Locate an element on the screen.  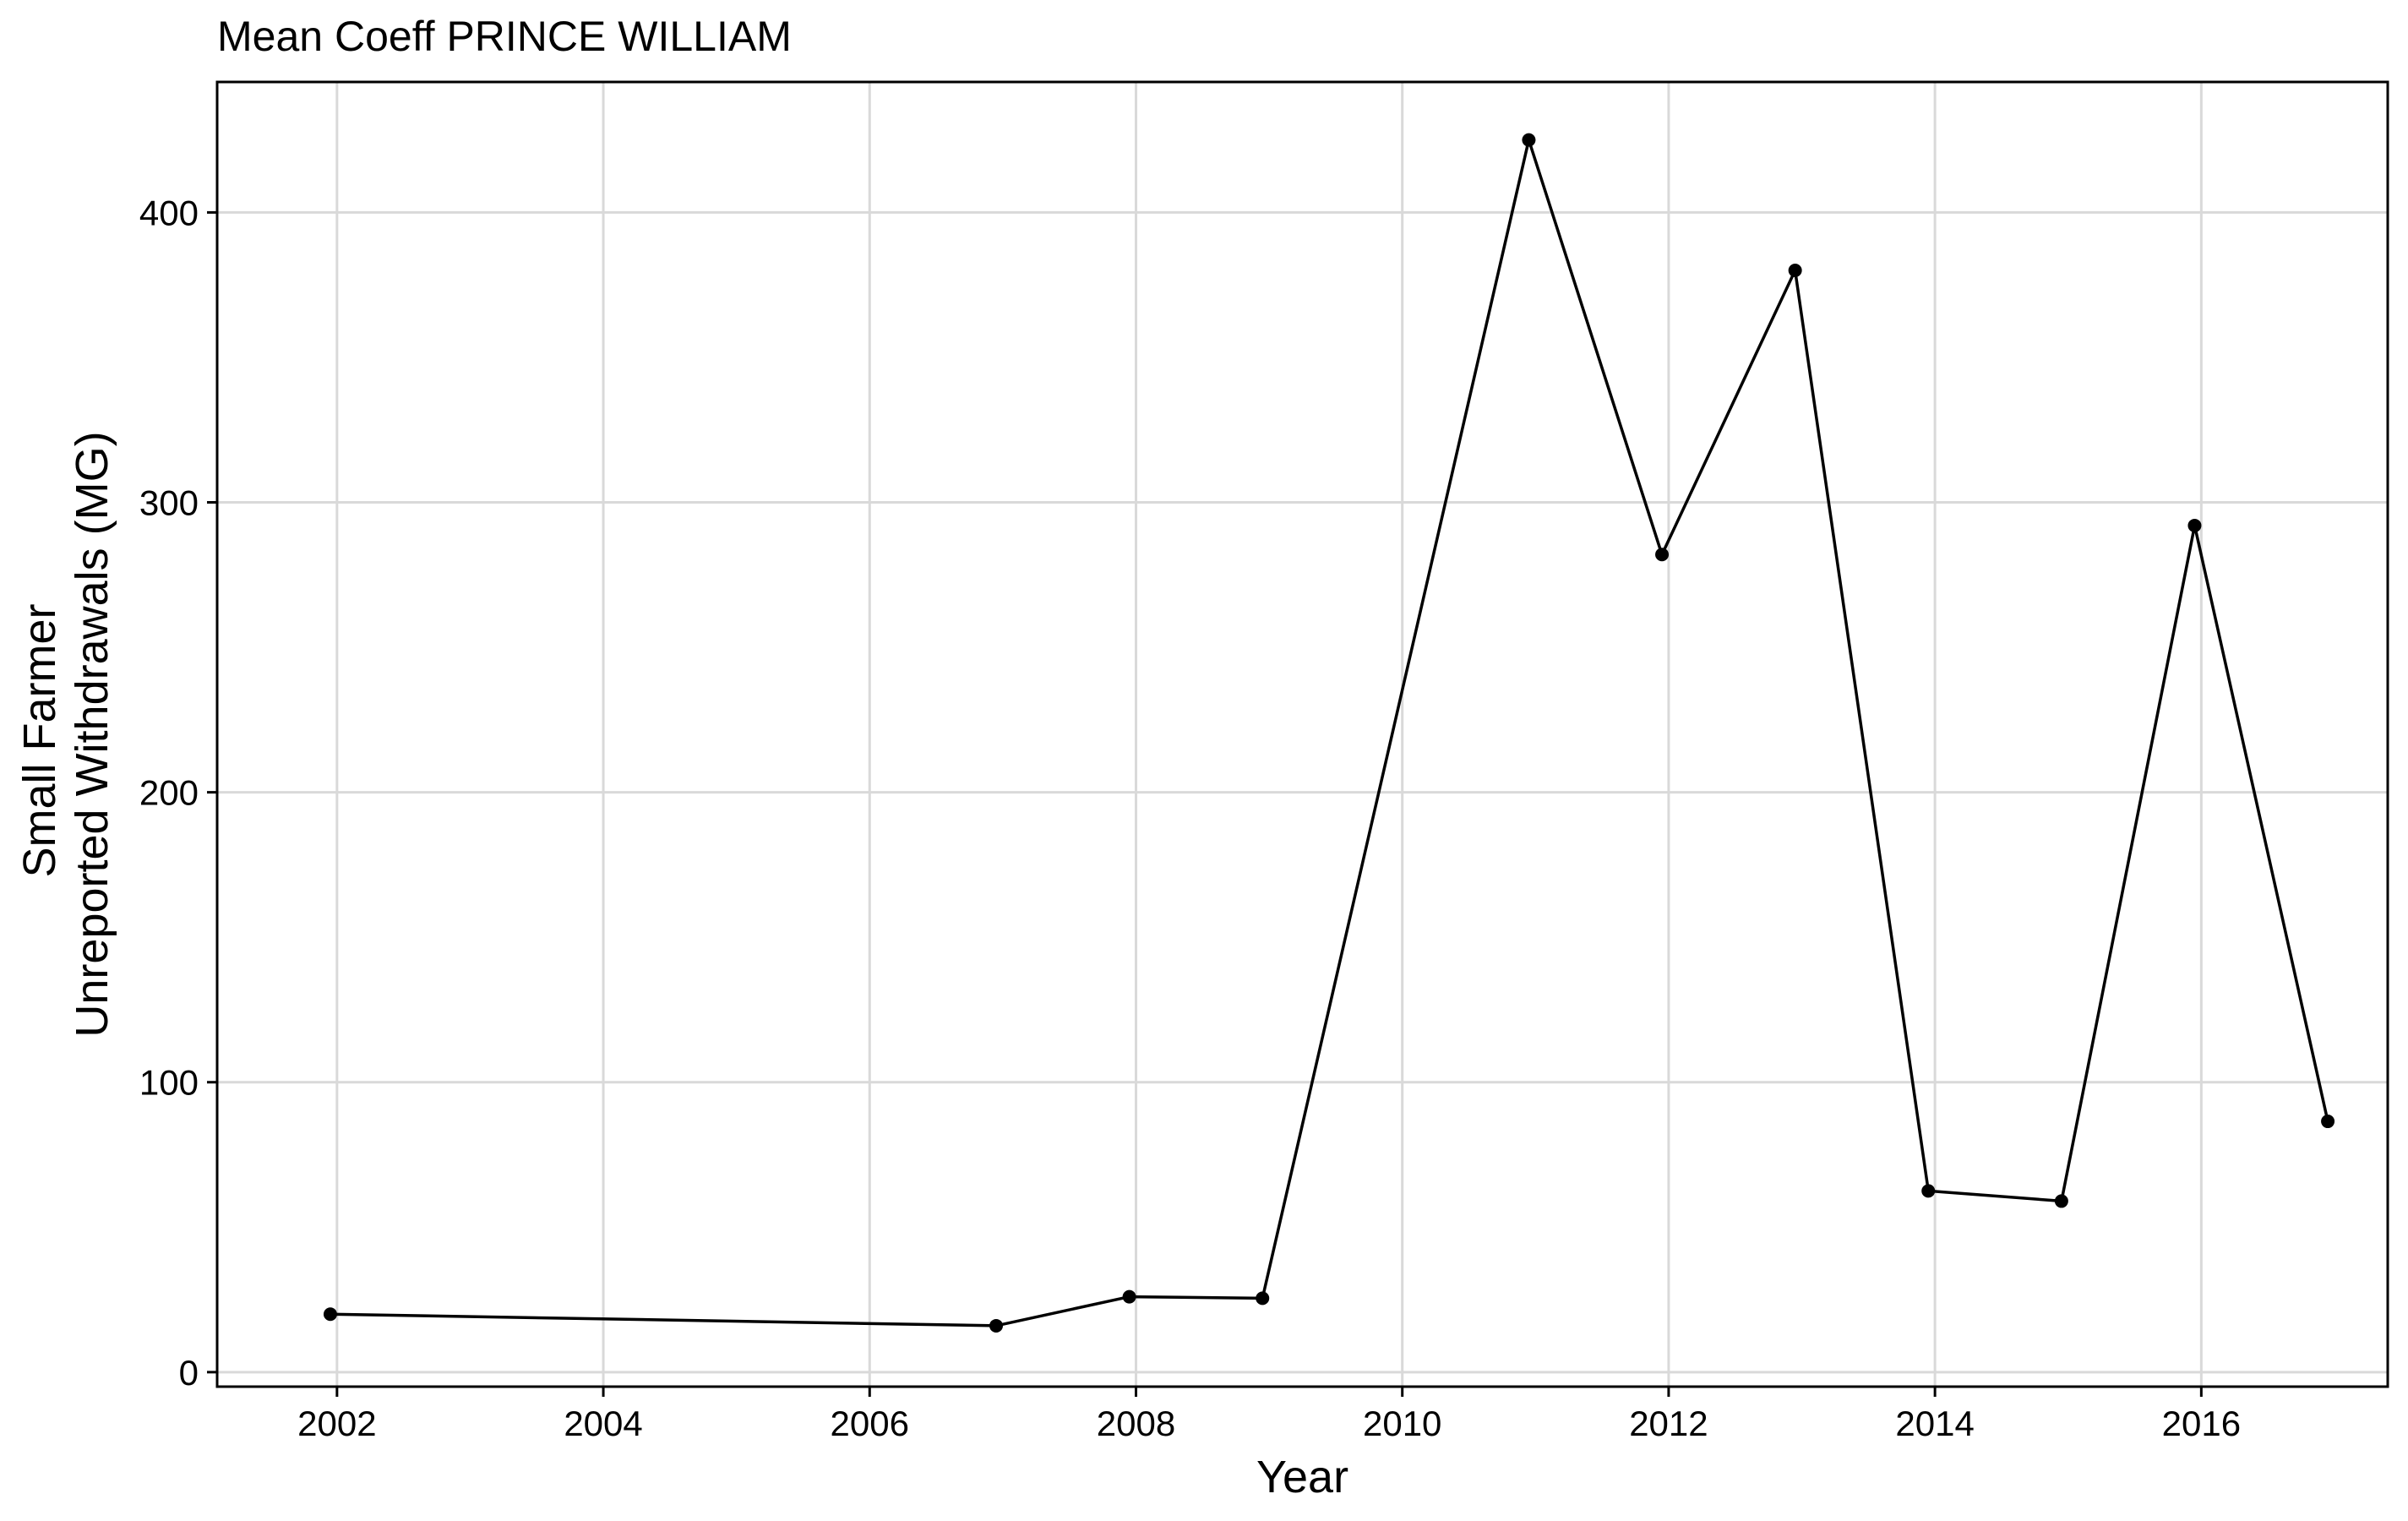
y-tick-label: 0 is located at coordinates (189, 1373).